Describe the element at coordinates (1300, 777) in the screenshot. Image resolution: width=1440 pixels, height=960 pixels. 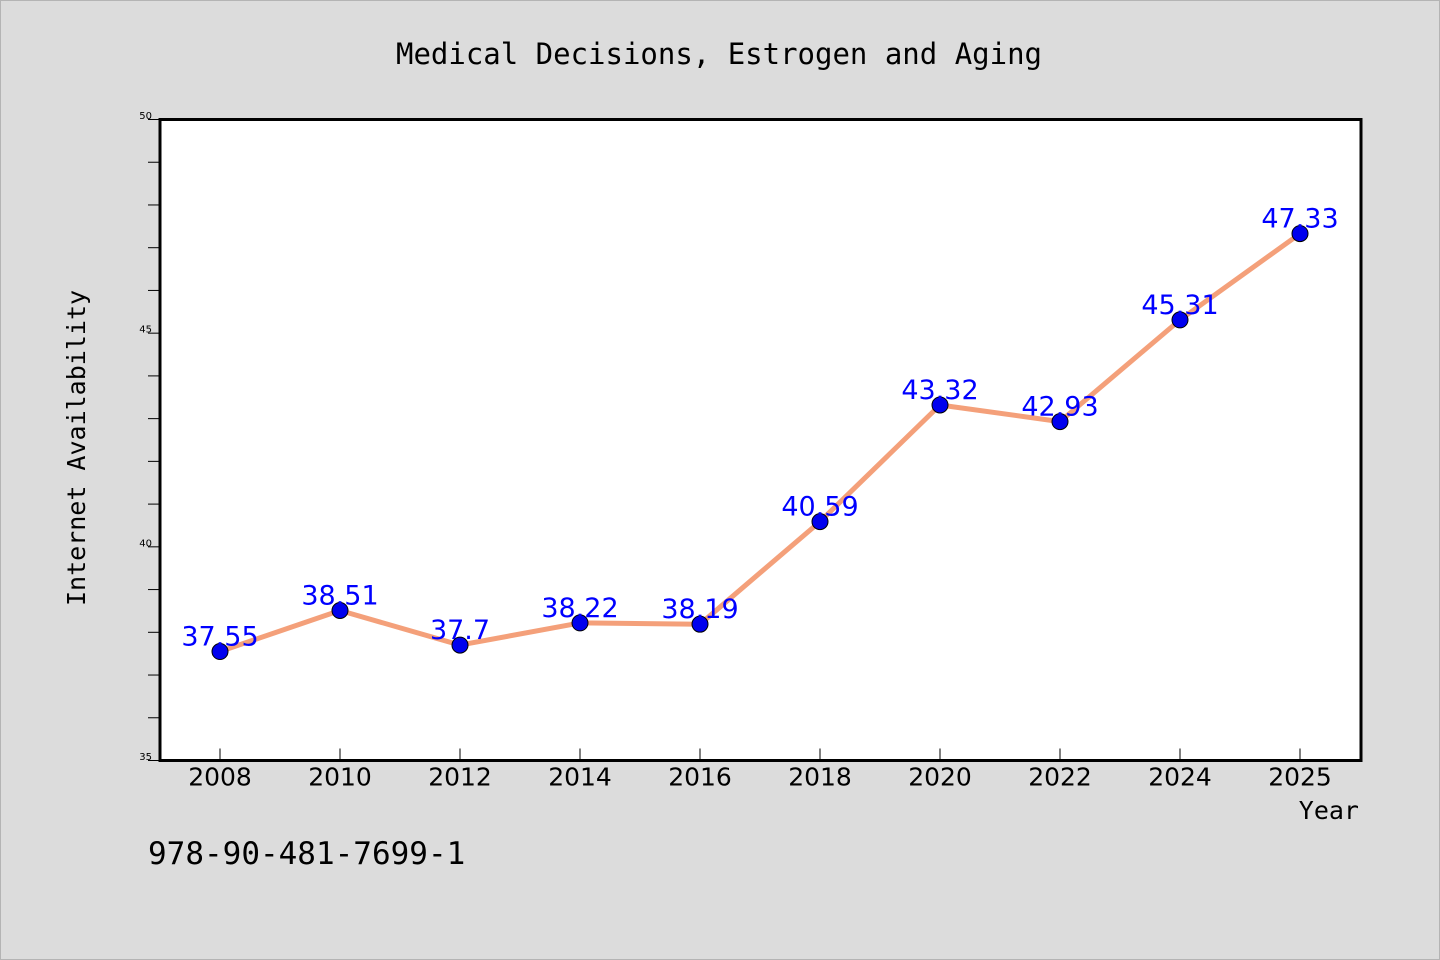
I see `x-tick-label: 2025` at that location.